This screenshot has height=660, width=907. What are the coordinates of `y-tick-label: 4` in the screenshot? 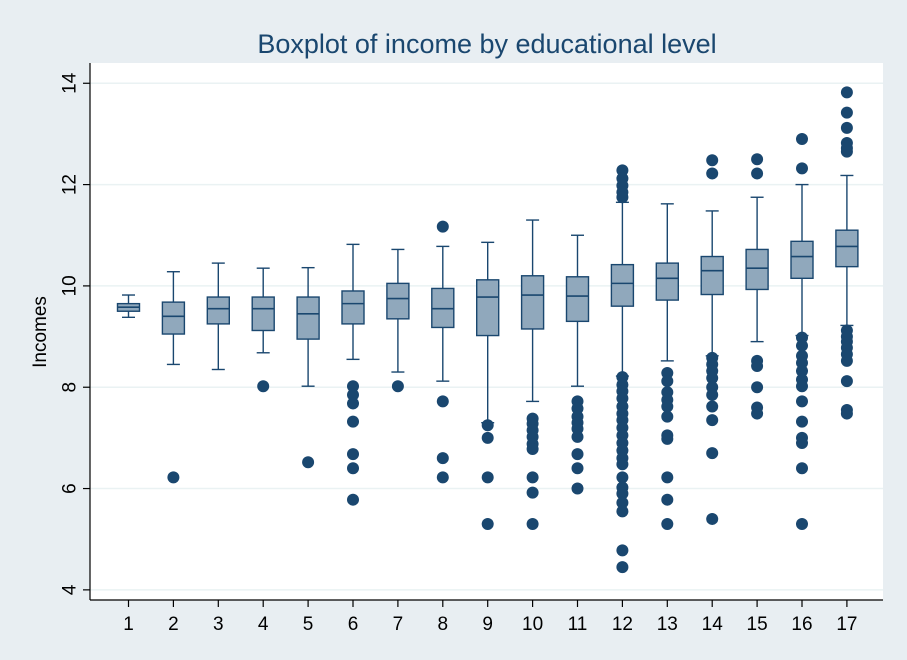 It's located at (70, 589).